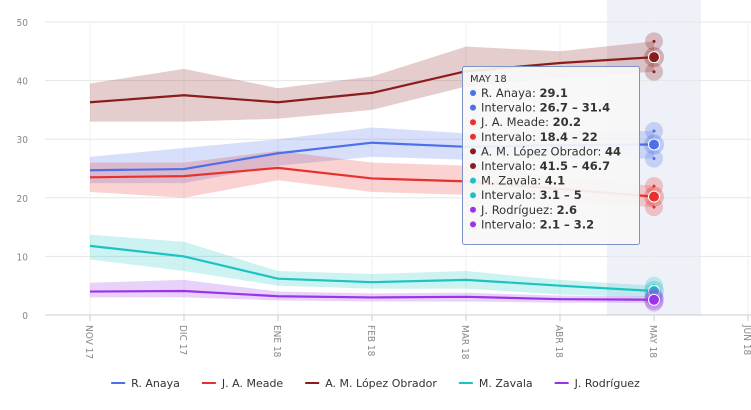 The image size is (751, 410). I want to click on y-tick-label: 20, so click(23, 199).